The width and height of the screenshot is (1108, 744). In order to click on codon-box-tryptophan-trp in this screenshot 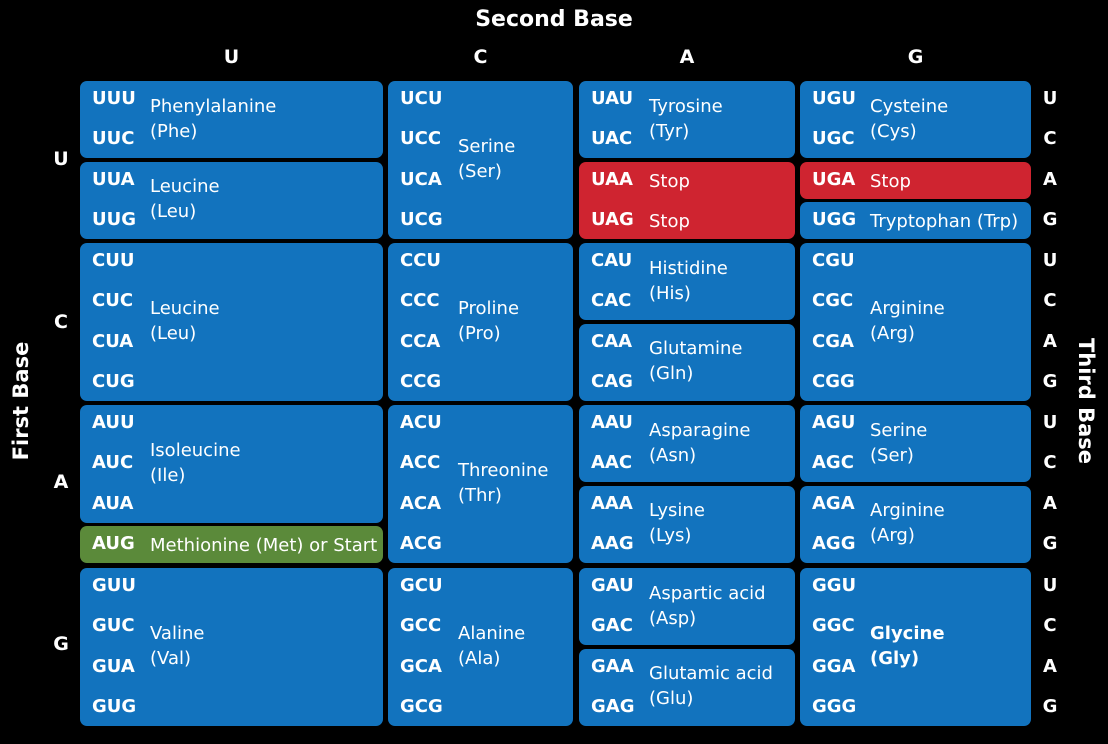, I will do `click(915, 220)`.